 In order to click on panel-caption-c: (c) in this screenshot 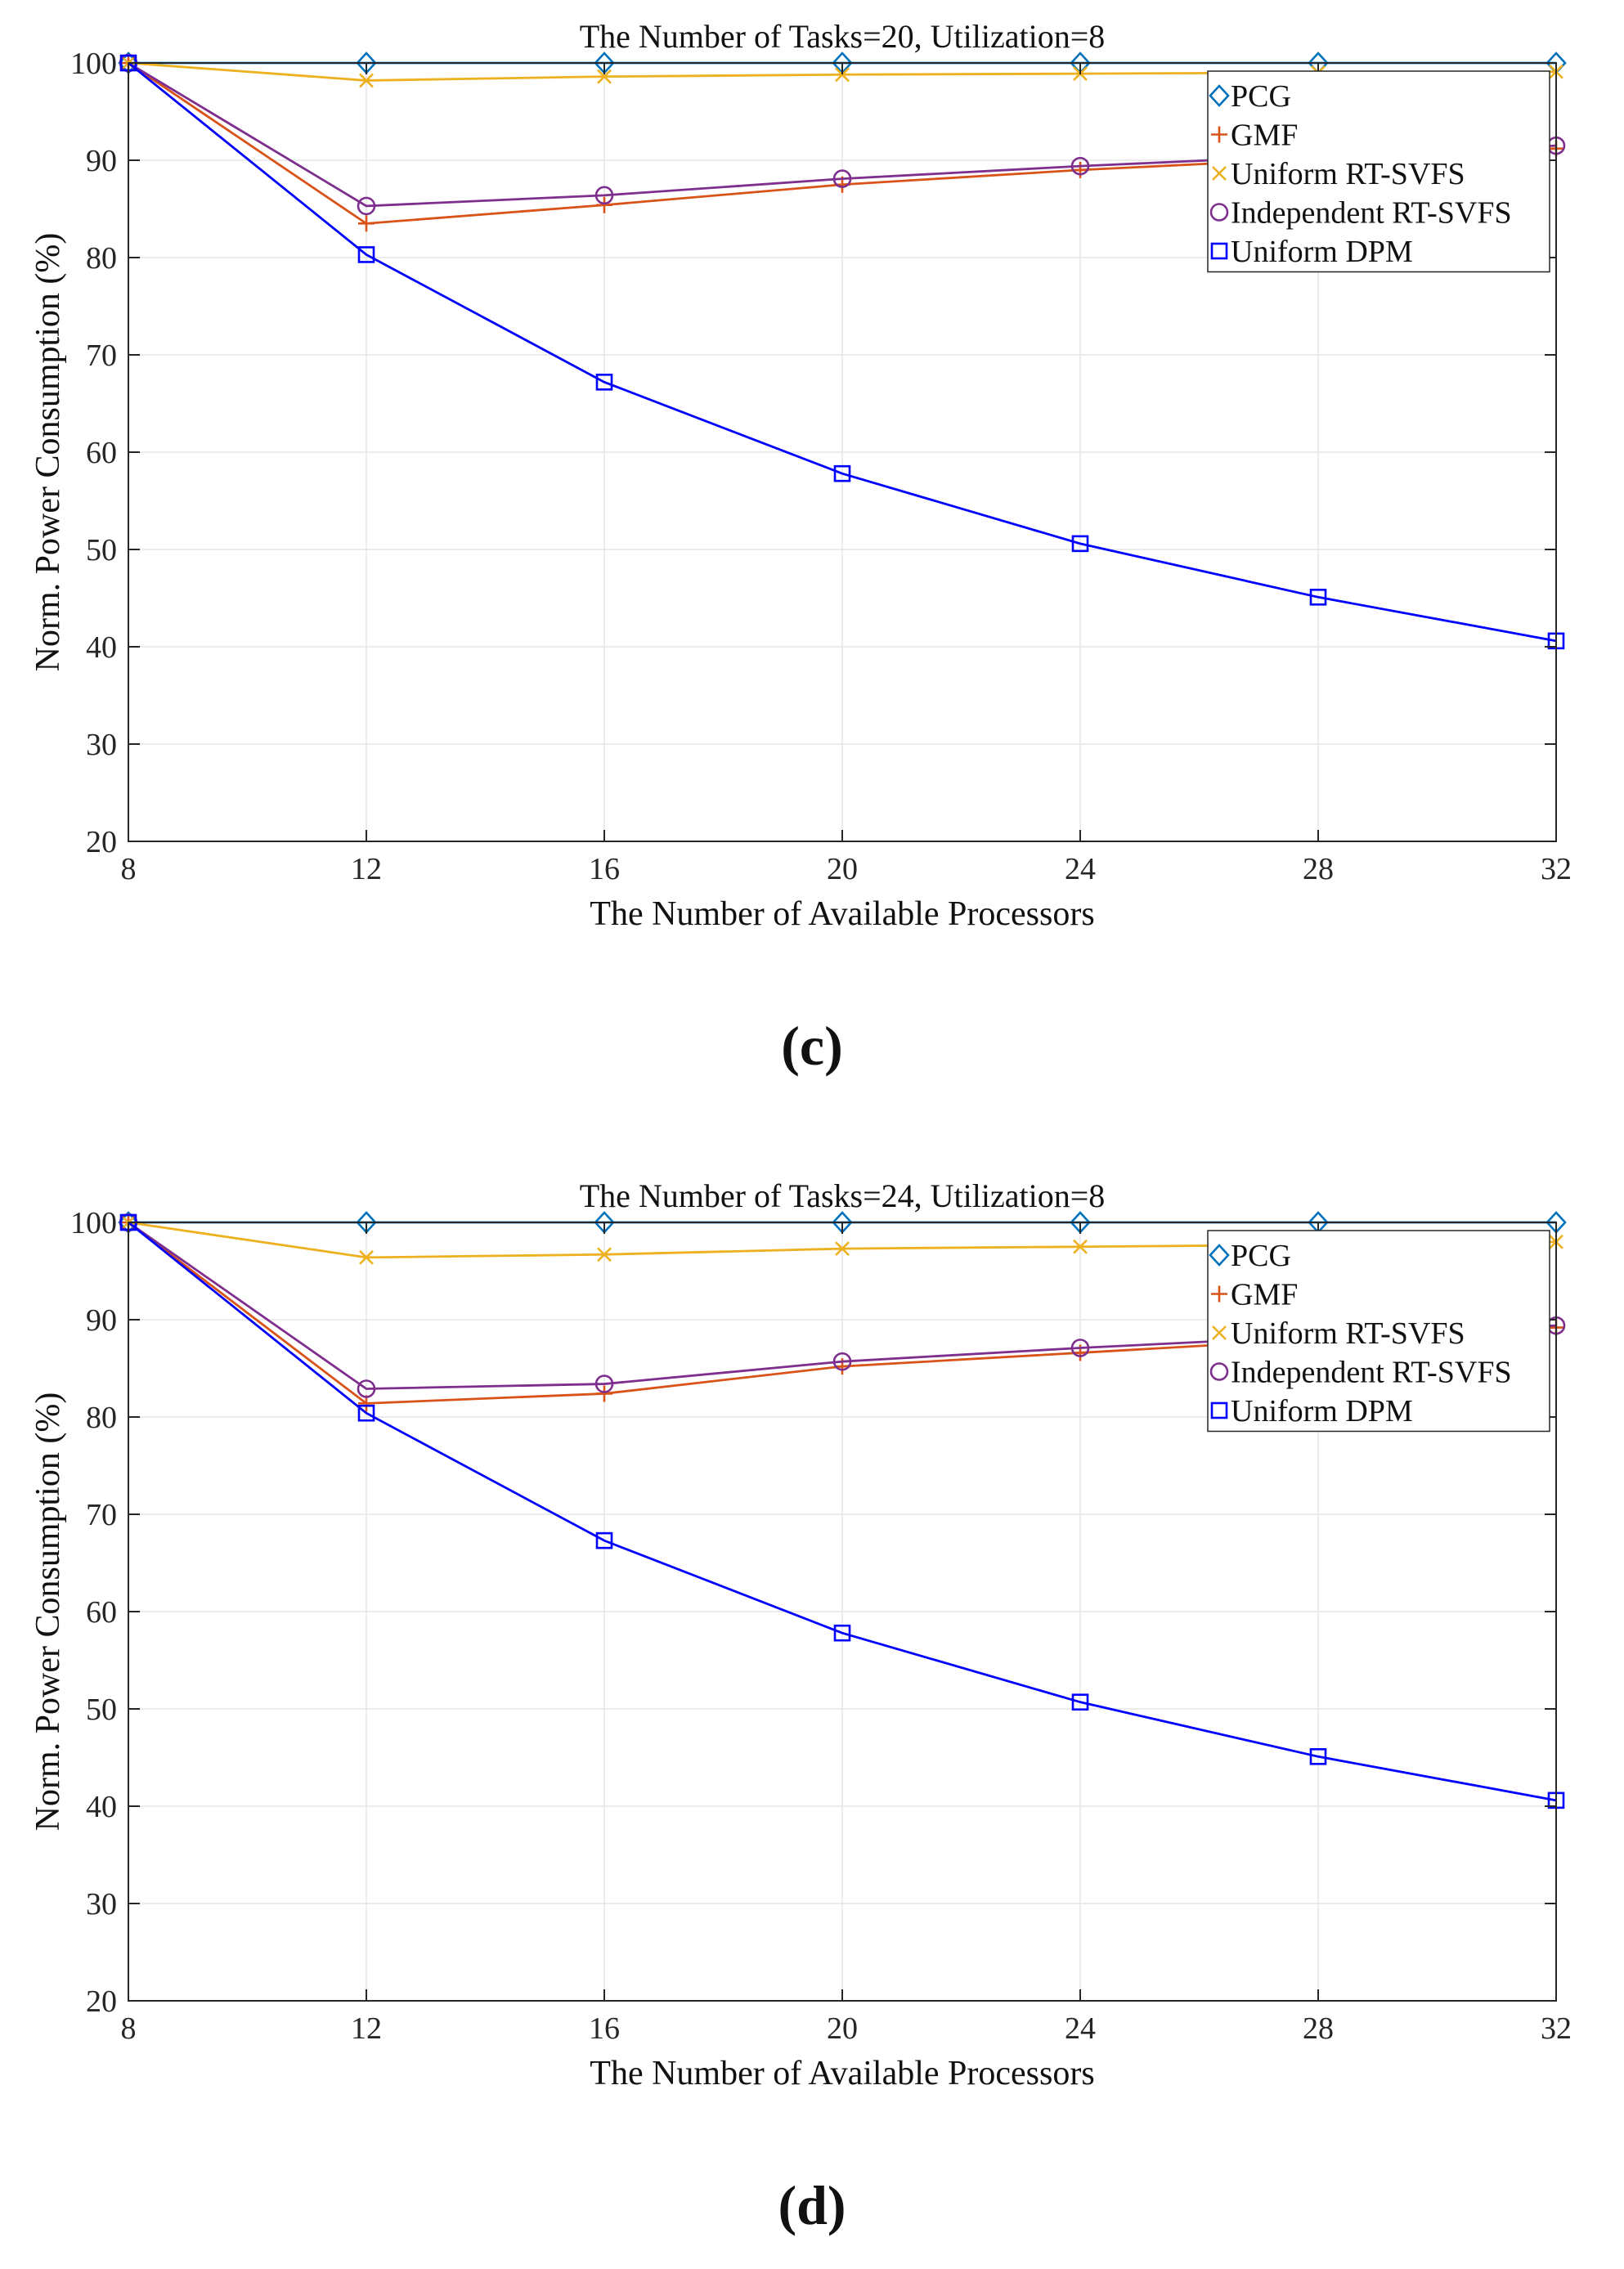, I will do `click(812, 1046)`.